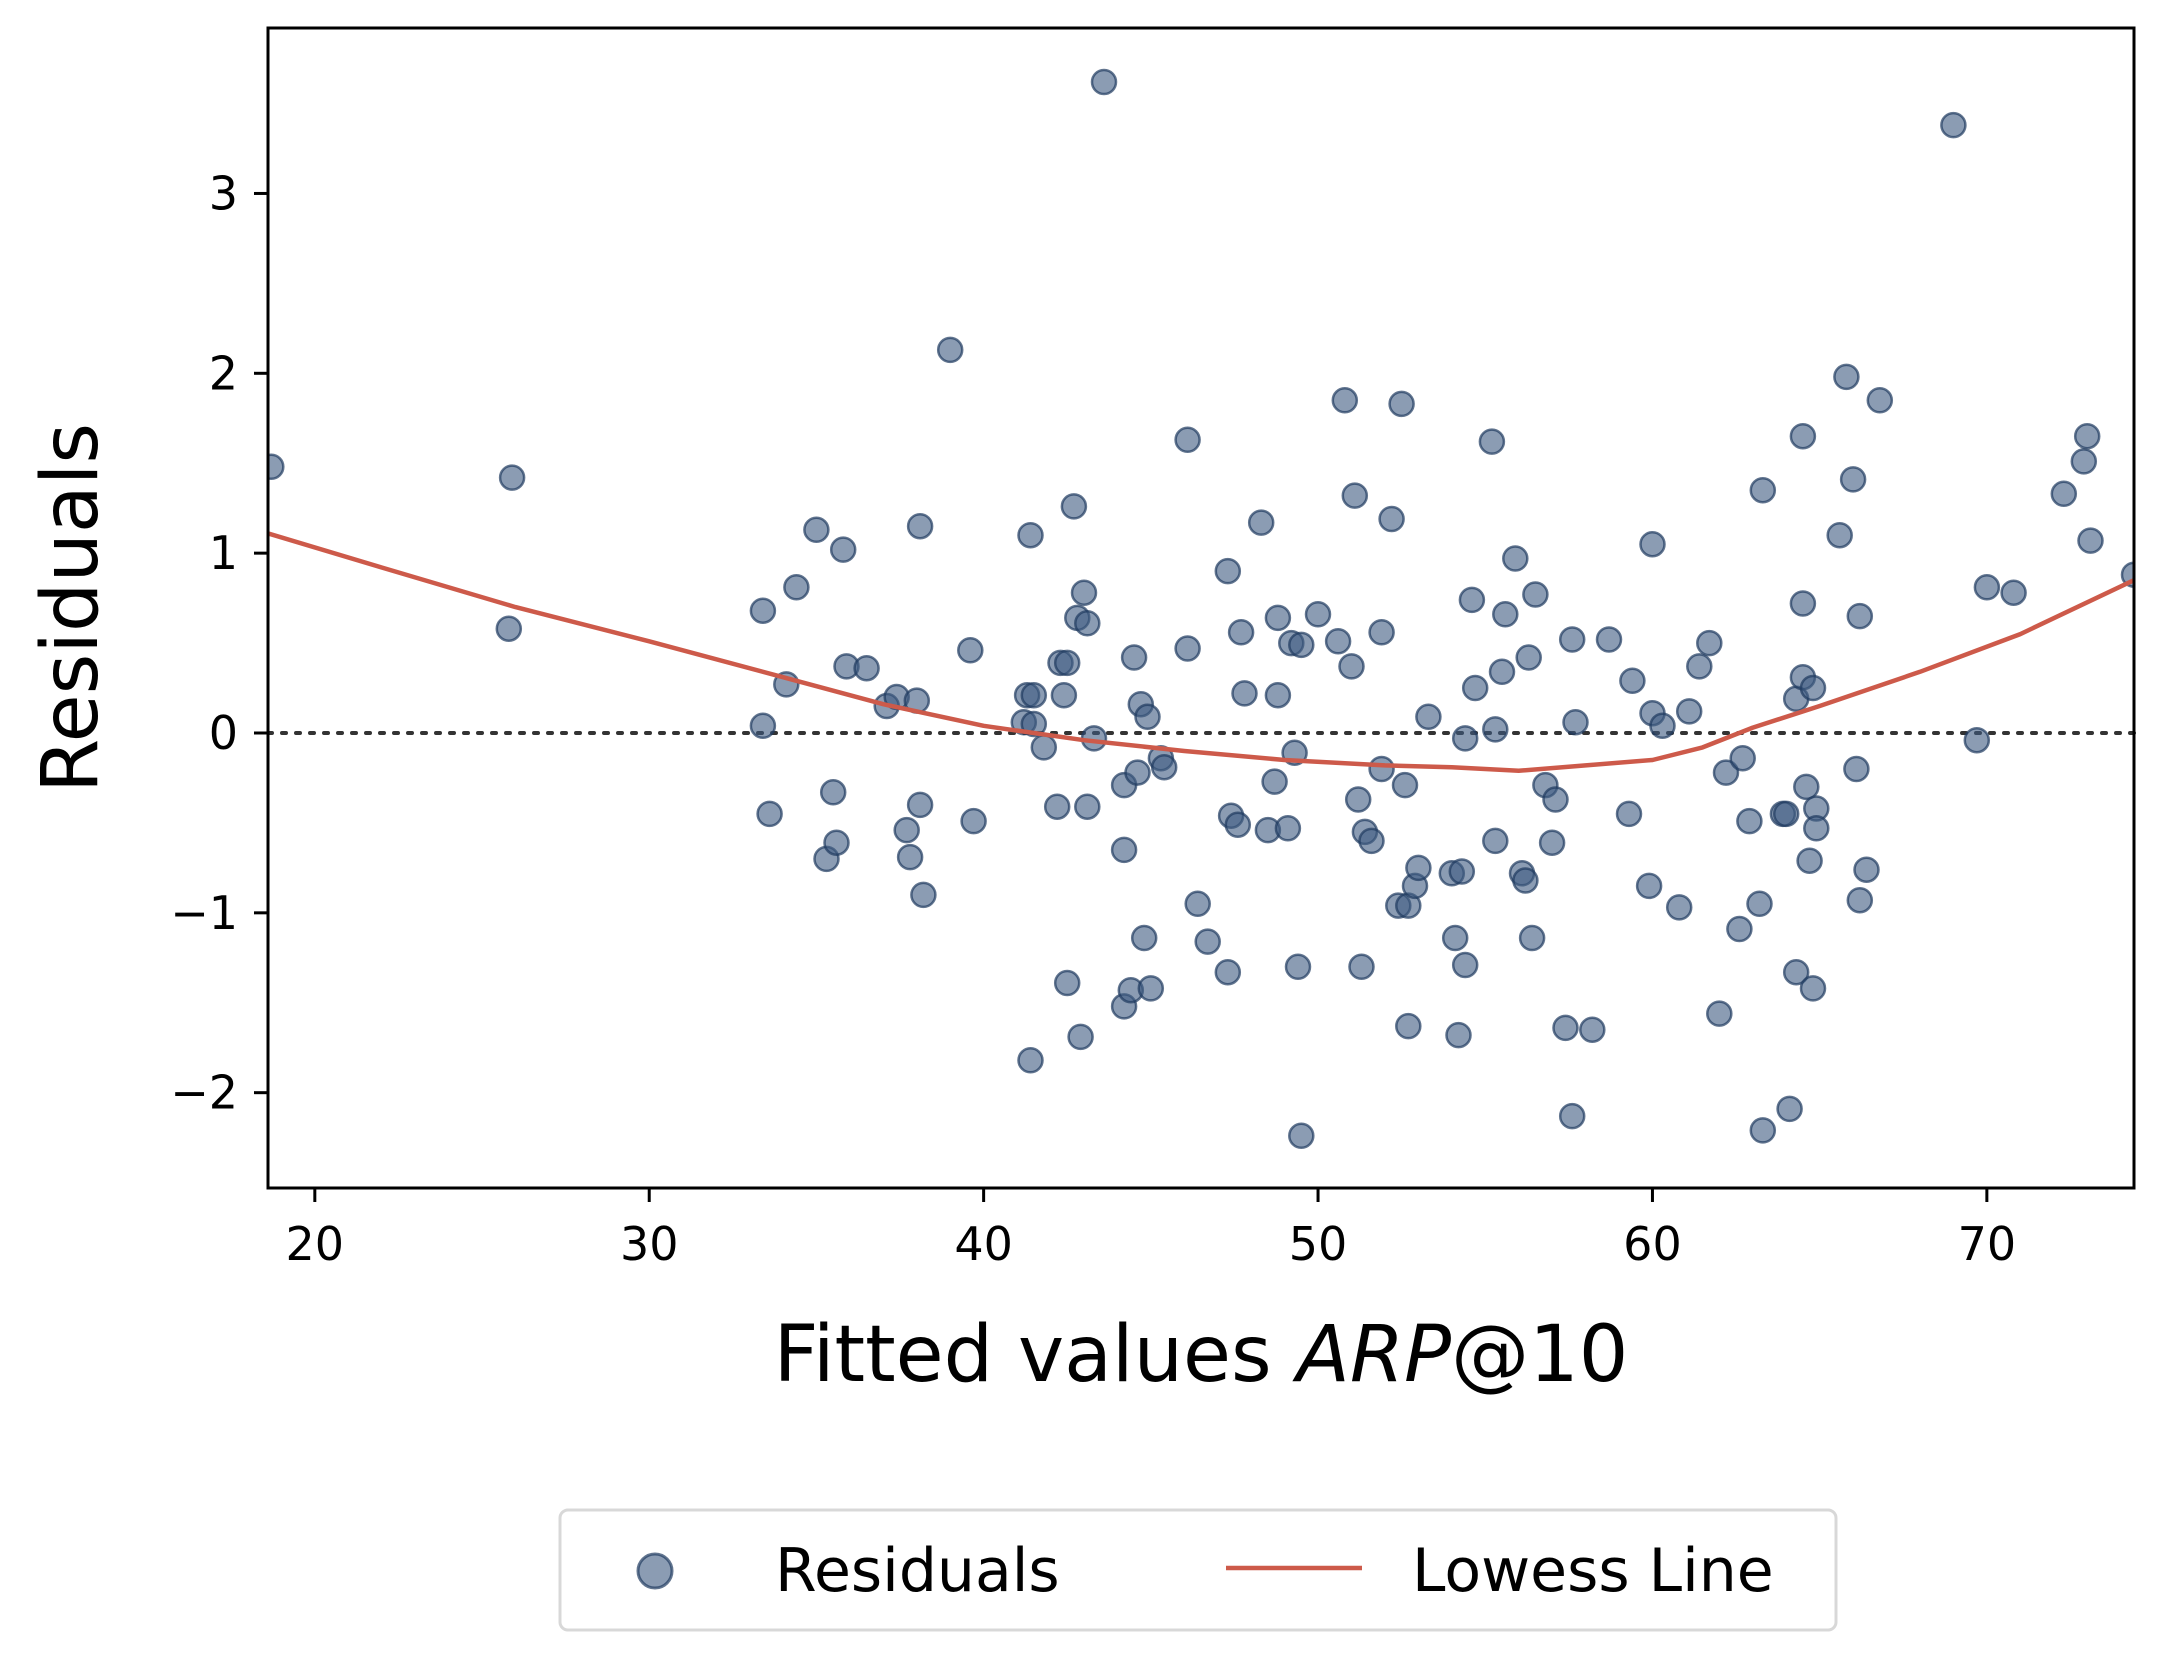 The image size is (2157, 1656). Describe the element at coordinates (223, 553) in the screenshot. I see `y-tick-label: 1` at that location.